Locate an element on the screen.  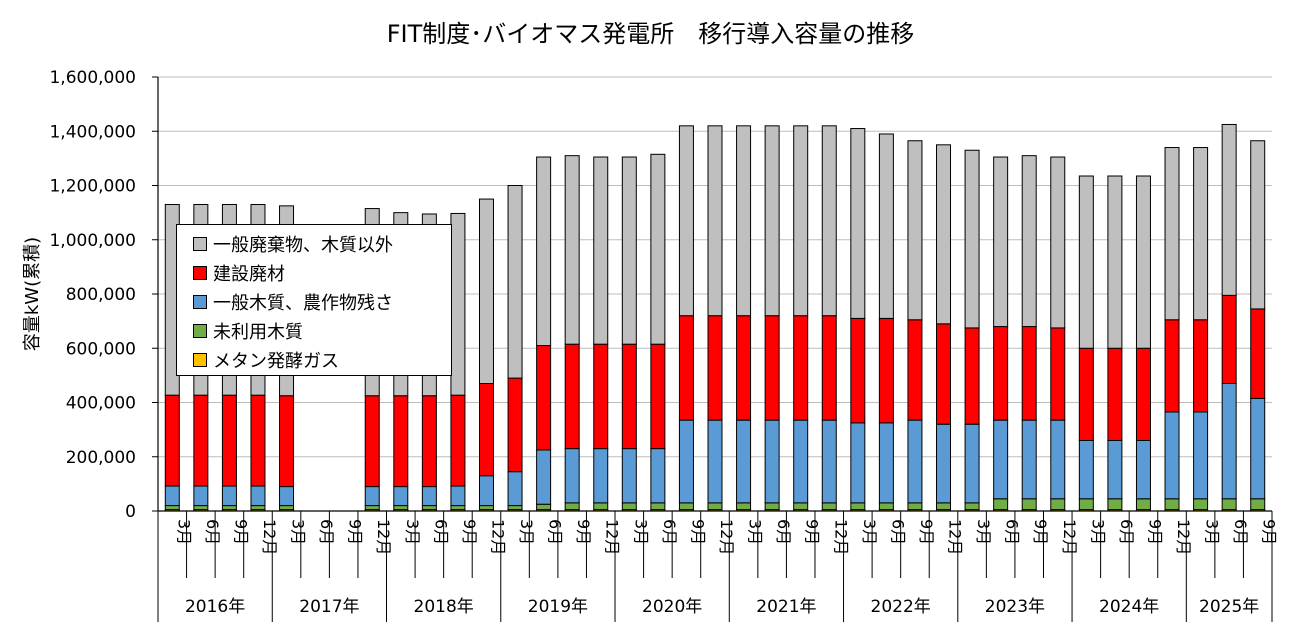
legend-swatch is located at coordinates (200, 359).